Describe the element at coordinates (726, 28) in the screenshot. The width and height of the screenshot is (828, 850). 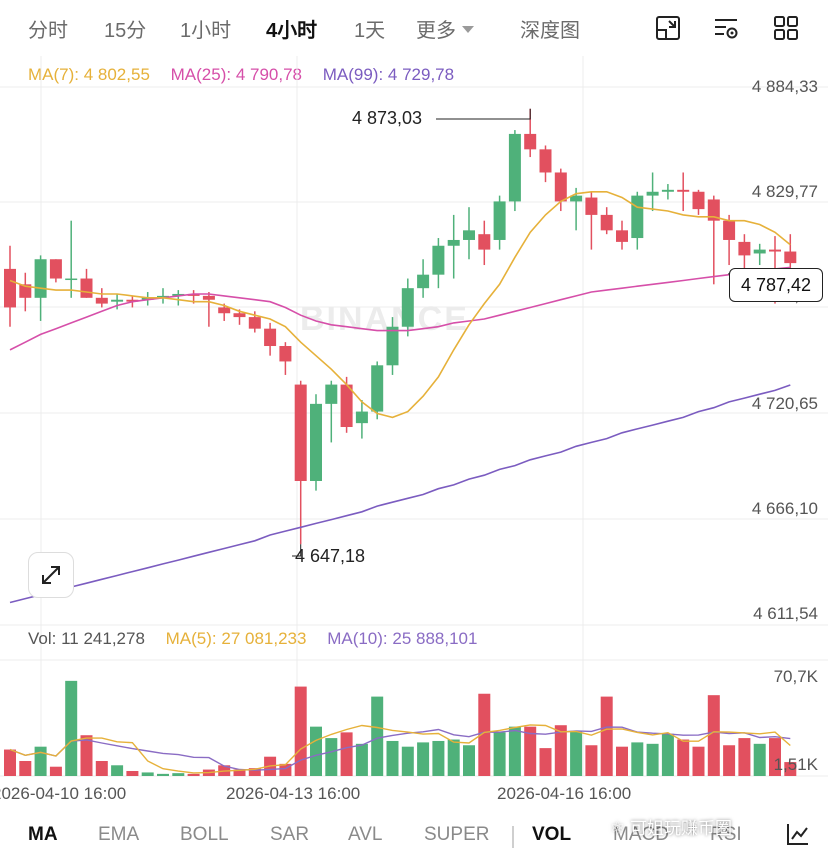
I see `indicator-settings-icon` at that location.